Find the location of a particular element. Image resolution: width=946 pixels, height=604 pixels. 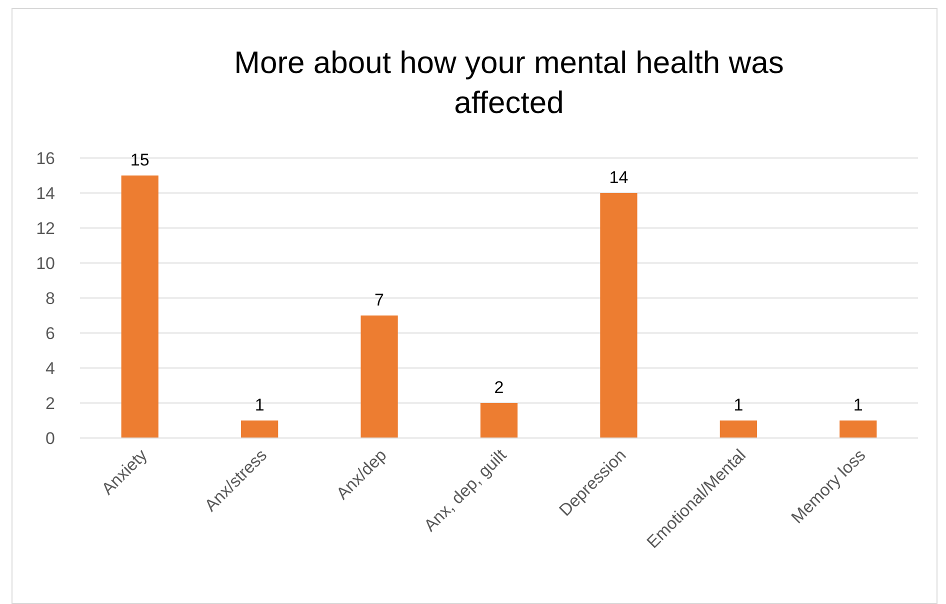

y-tick-label: 10 is located at coordinates (45, 263).